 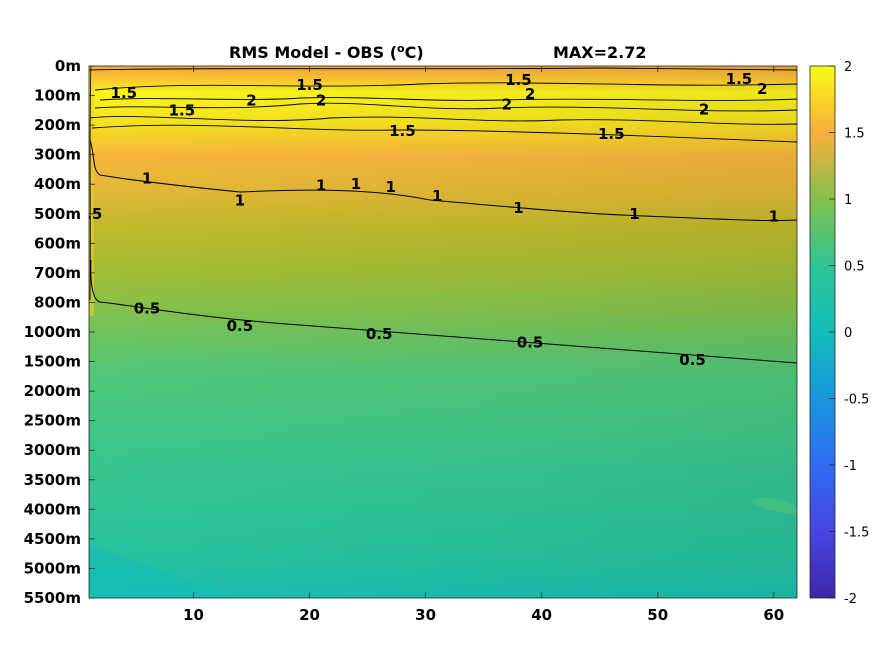 I want to click on colorbar-tick-label: 2, so click(x=848, y=67).